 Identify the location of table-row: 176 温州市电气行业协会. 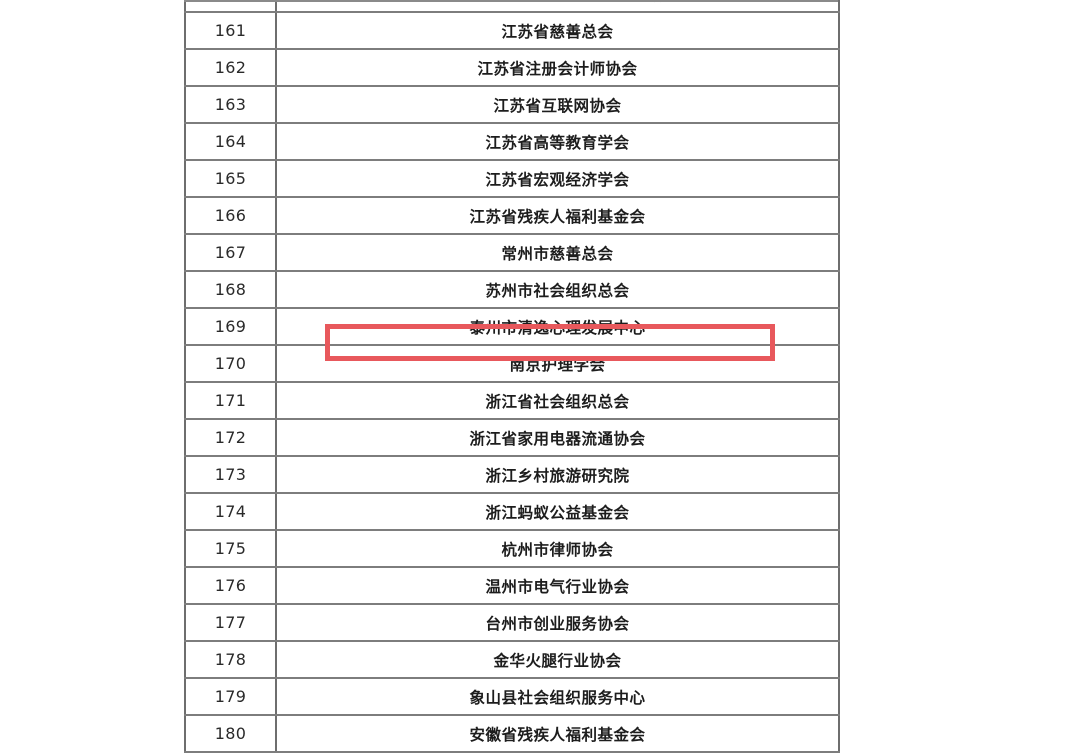
(512, 585).